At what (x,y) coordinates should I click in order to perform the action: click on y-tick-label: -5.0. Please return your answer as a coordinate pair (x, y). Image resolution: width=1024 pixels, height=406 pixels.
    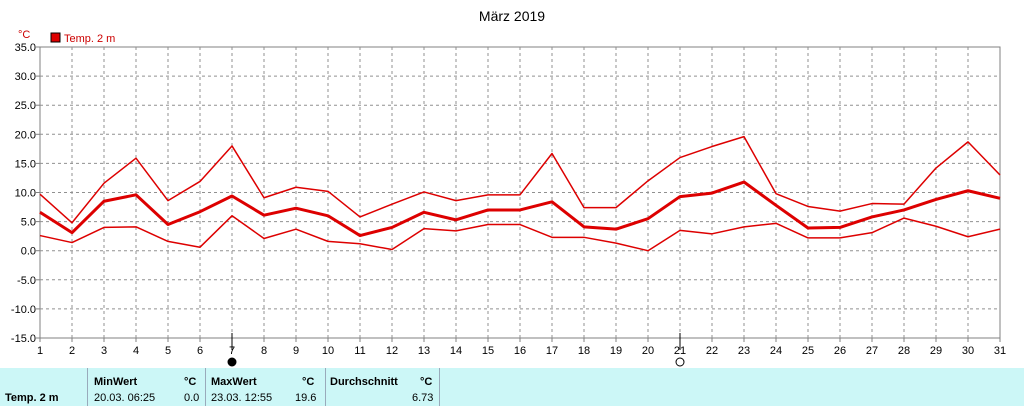
    Looking at the image, I should click on (26, 281).